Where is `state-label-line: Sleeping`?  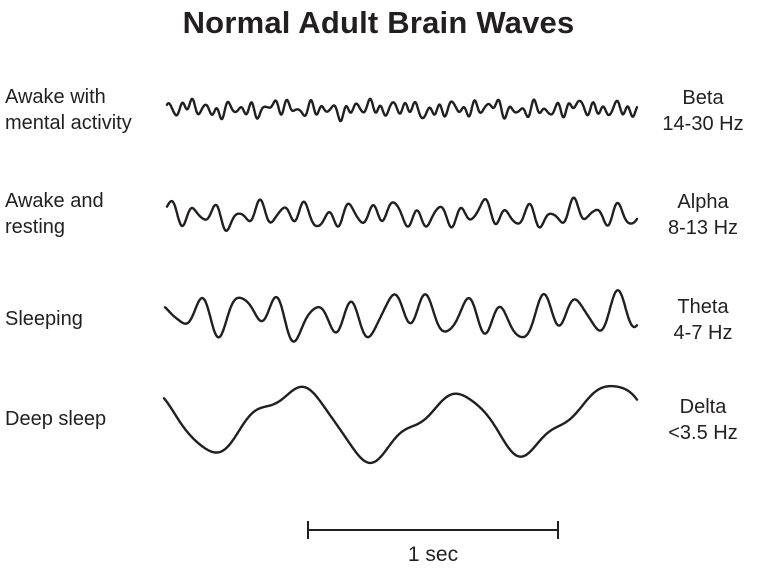
state-label-line: Sleeping is located at coordinates (44, 319).